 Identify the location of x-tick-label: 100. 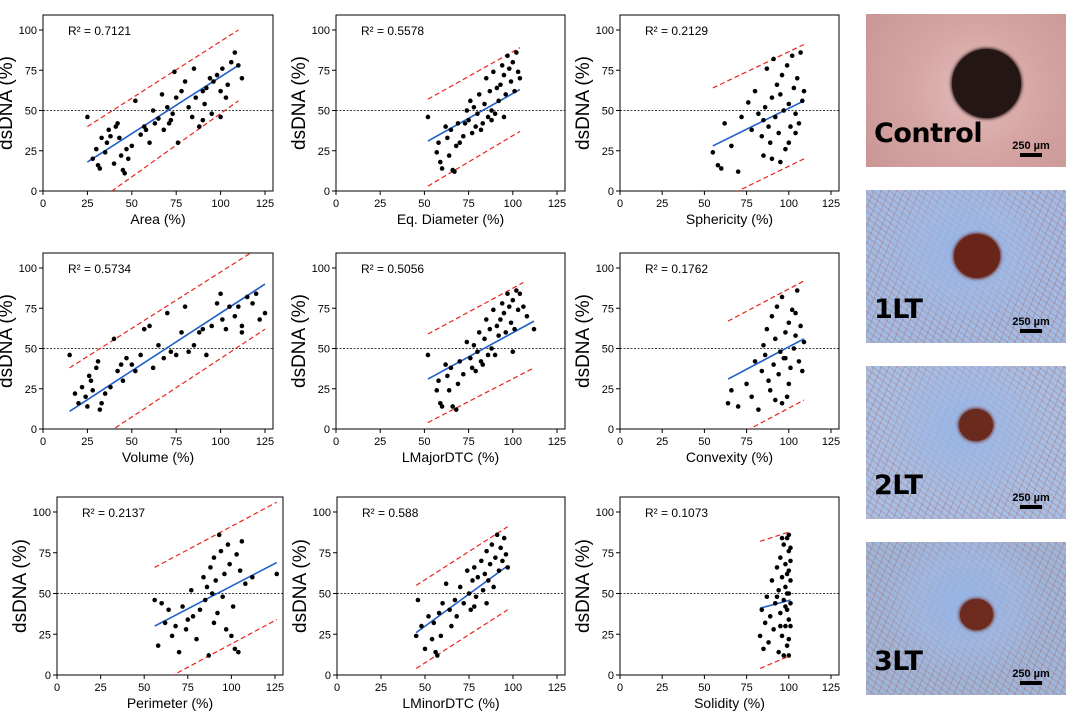
(789, 204).